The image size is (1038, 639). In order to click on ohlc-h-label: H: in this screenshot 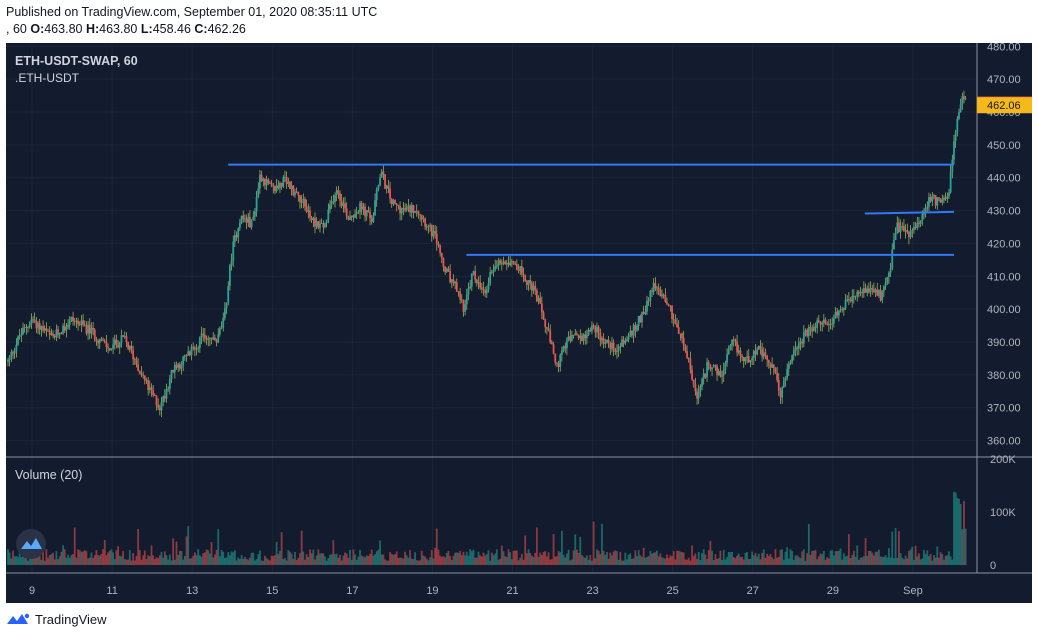, I will do `click(92, 29)`.